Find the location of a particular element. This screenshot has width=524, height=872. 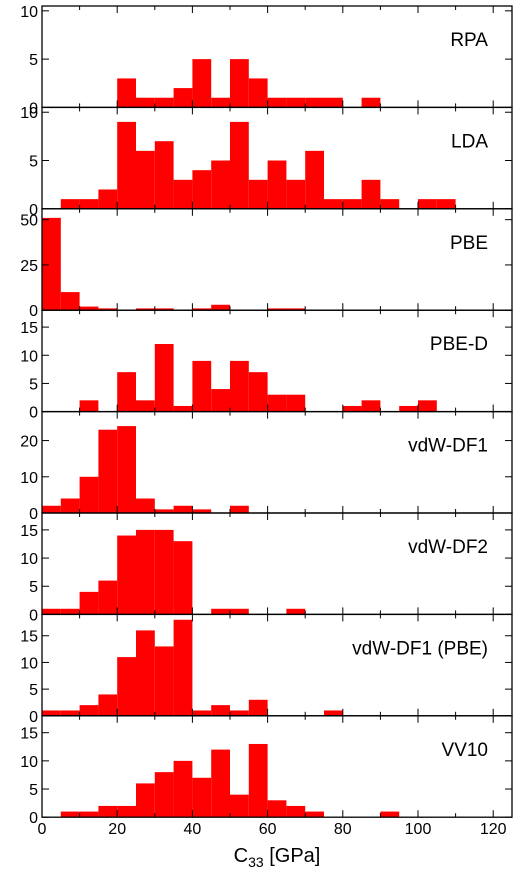

x-tick-label: 100 is located at coordinates (418, 829).